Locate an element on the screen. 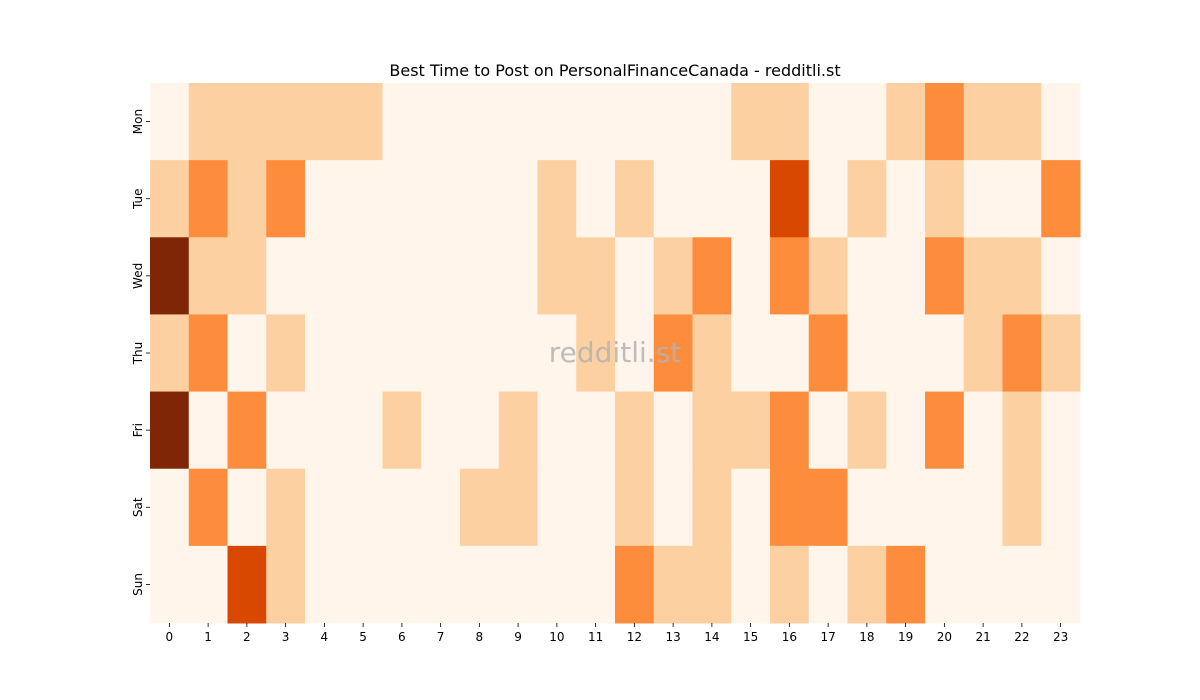 The height and width of the screenshot is (700, 1200). x-tick-label: 11 is located at coordinates (595, 637).